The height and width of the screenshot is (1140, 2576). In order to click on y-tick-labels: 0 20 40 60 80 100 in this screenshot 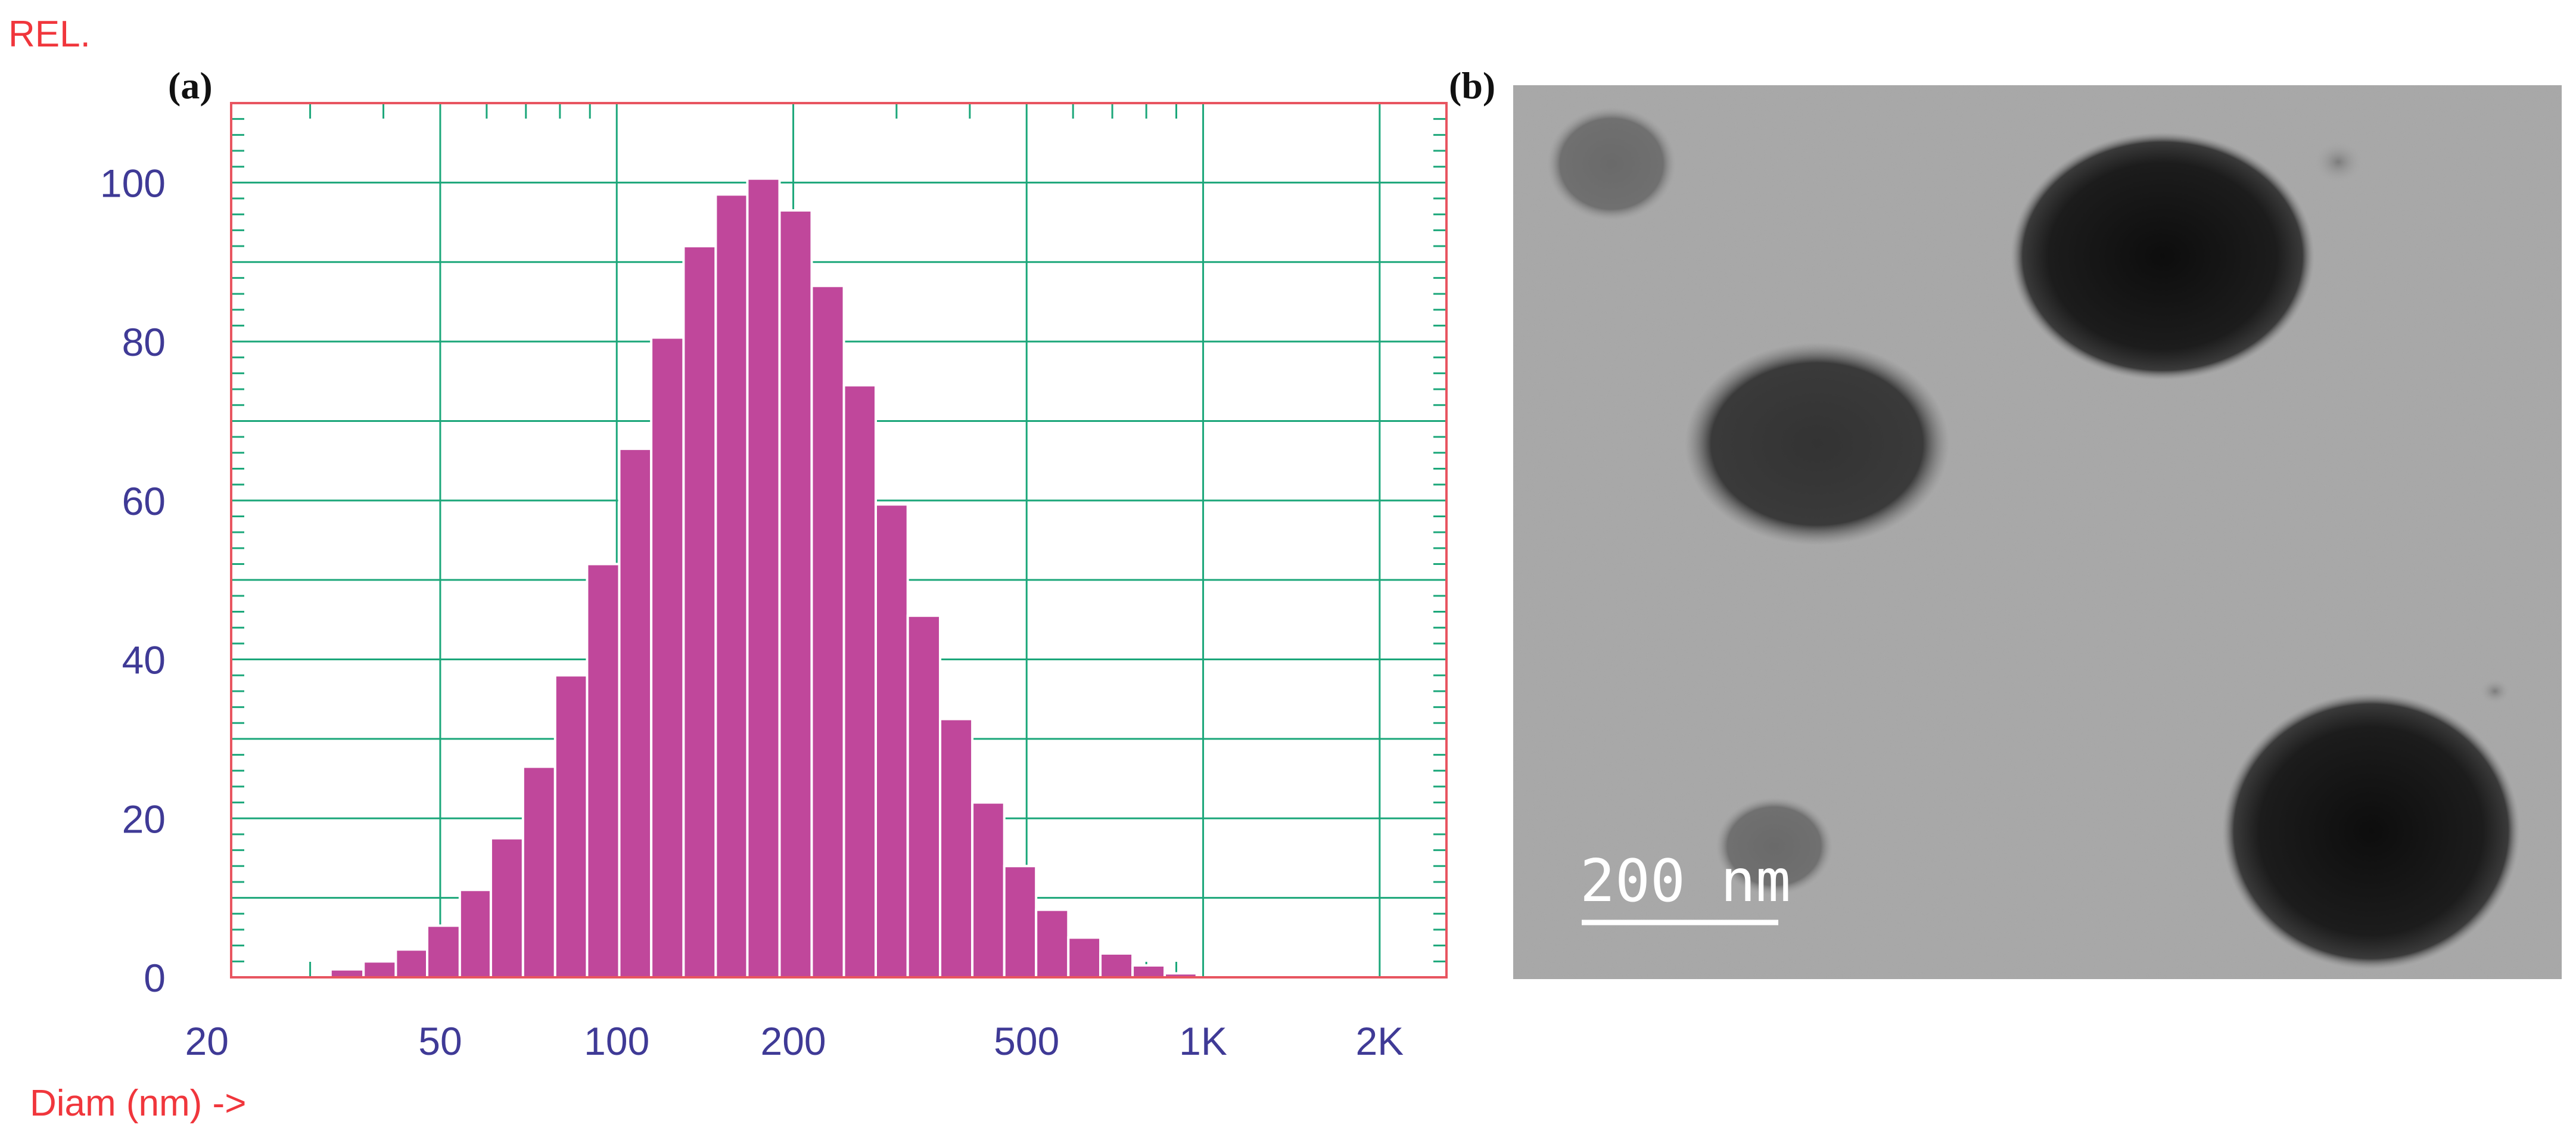, I will do `click(133, 580)`.